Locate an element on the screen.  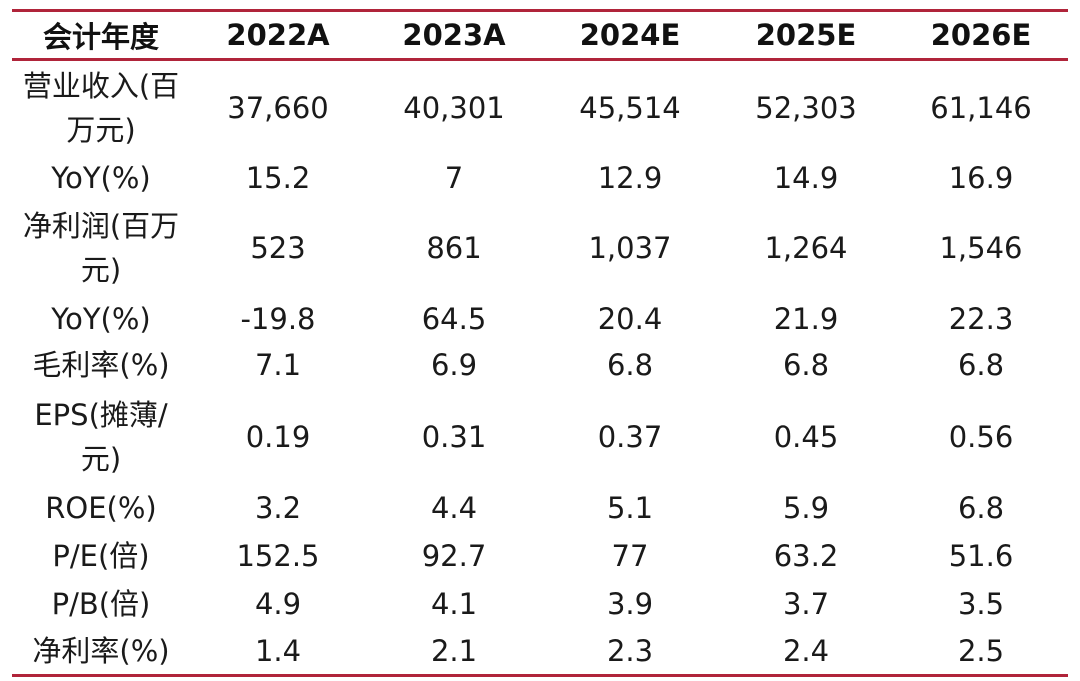
table-row: ROE(%) 3.2 4.4 5.1 5.9 6.8 is located at coordinates (540, 508).